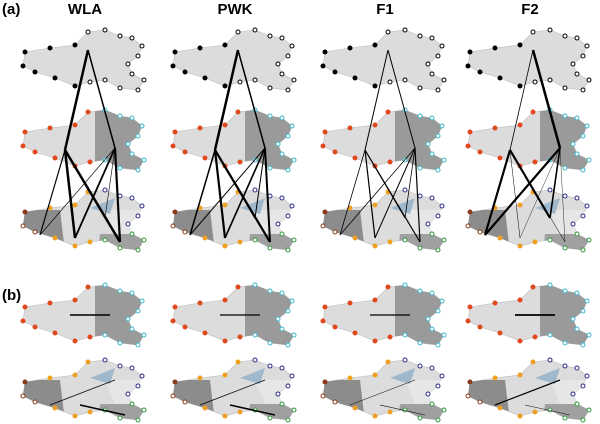 Image resolution: width=600 pixels, height=424 pixels. What do you see at coordinates (233, 60) in the screenshot?
I see `shape-fill` at bounding box center [233, 60].